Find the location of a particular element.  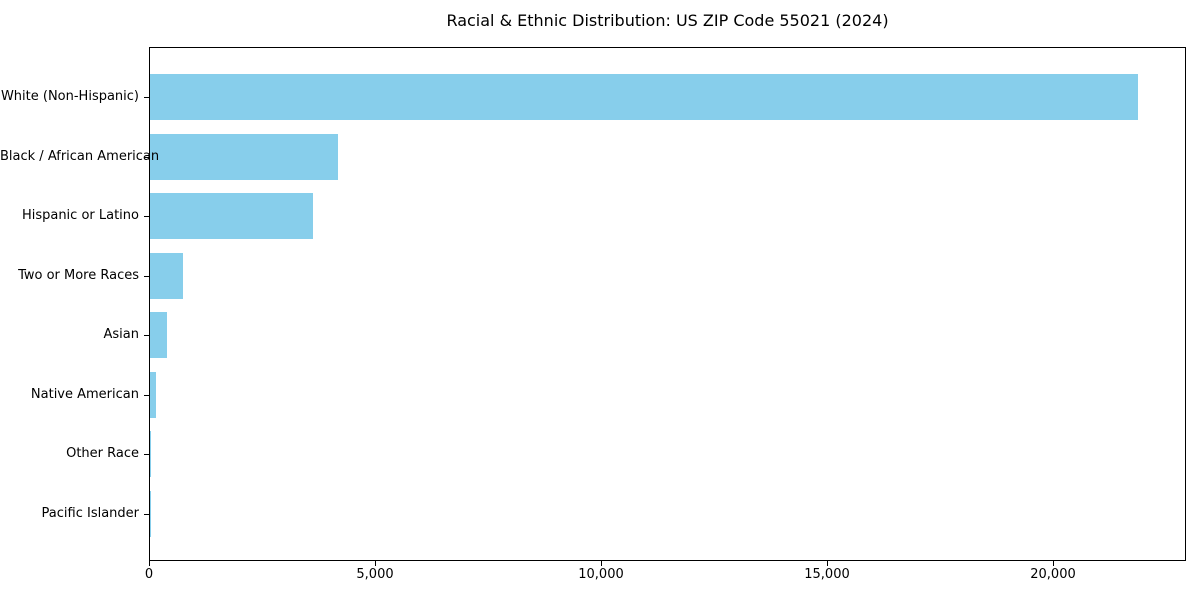

y-tick-hispanic-or-latino is located at coordinates (146, 216).